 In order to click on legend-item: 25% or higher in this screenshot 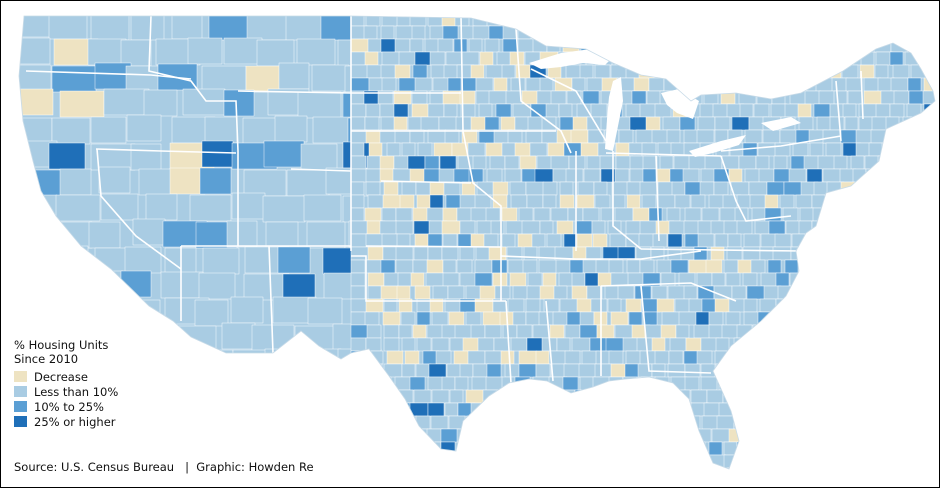, I will do `click(66, 421)`.